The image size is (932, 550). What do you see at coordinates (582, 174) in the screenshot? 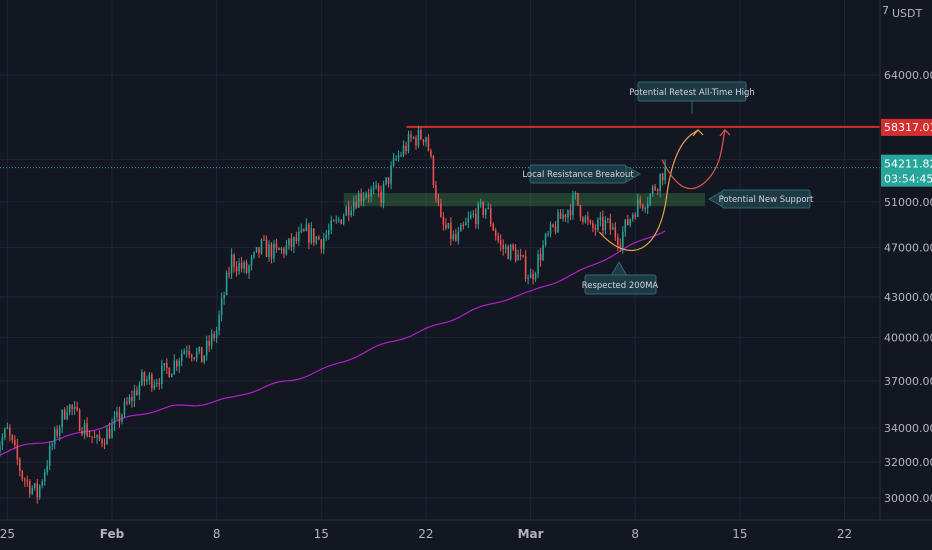
I see `annotation-local-breakout: Local Resistance Breakout` at bounding box center [582, 174].